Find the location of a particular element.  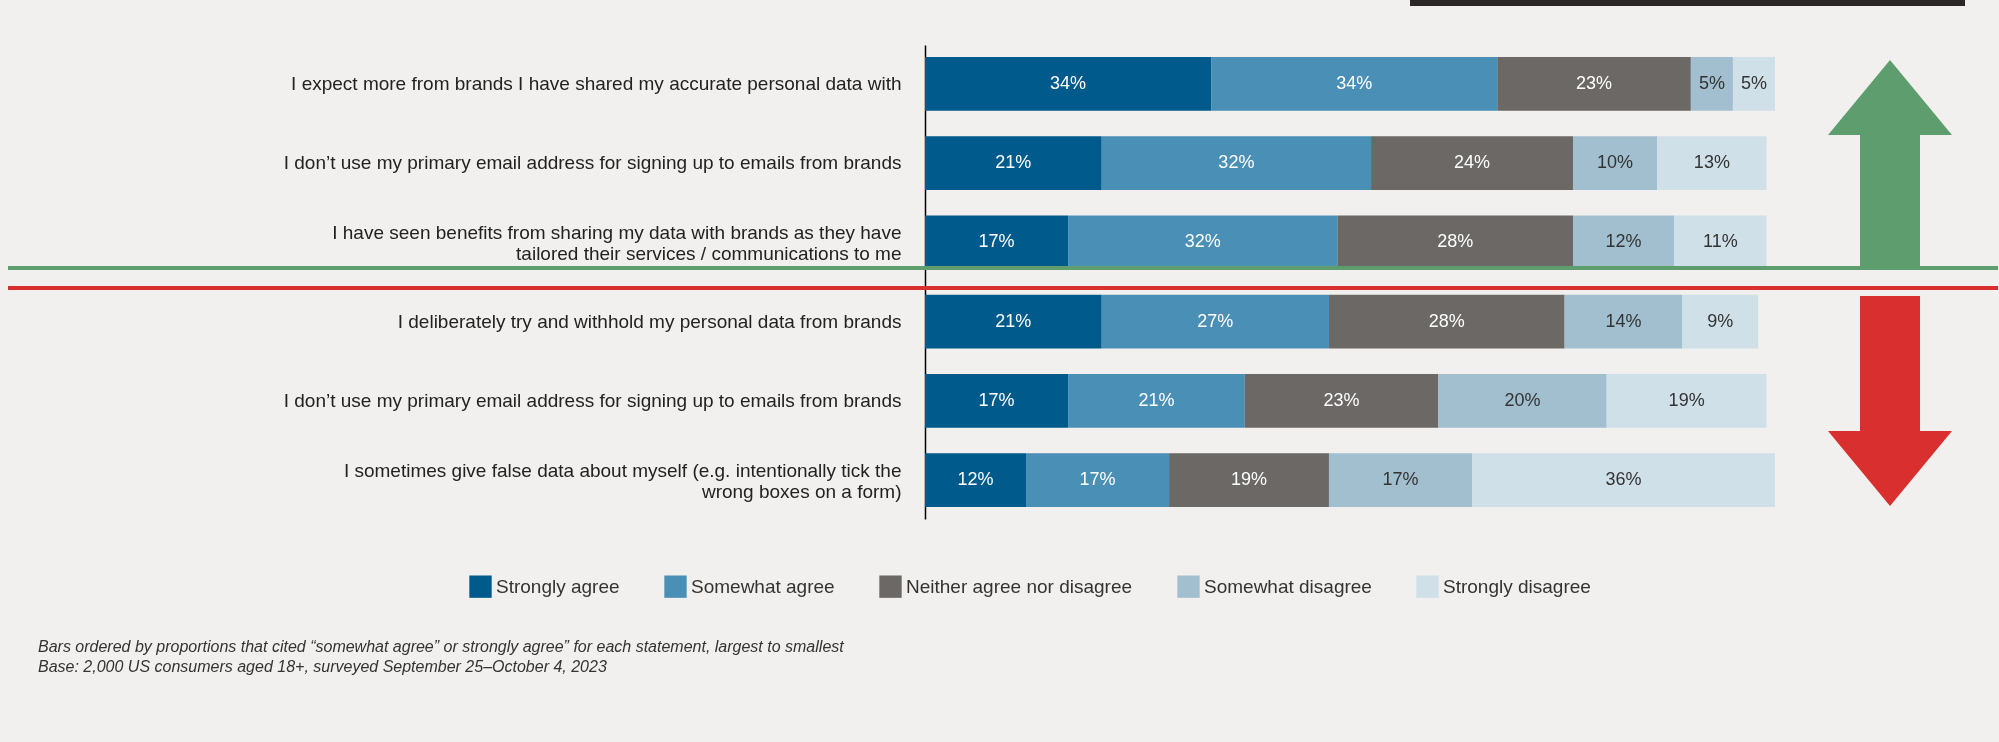

y-tick-label: I have seen benefits from sharing my data with brands as they have tailored their services / communications to me is located at coordinates (617, 243).